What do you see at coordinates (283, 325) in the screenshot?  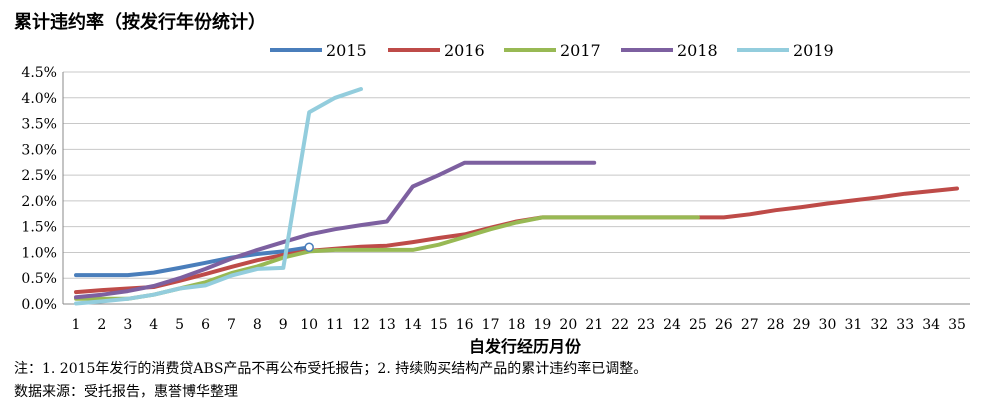 I see `x-tick-label: 9` at bounding box center [283, 325].